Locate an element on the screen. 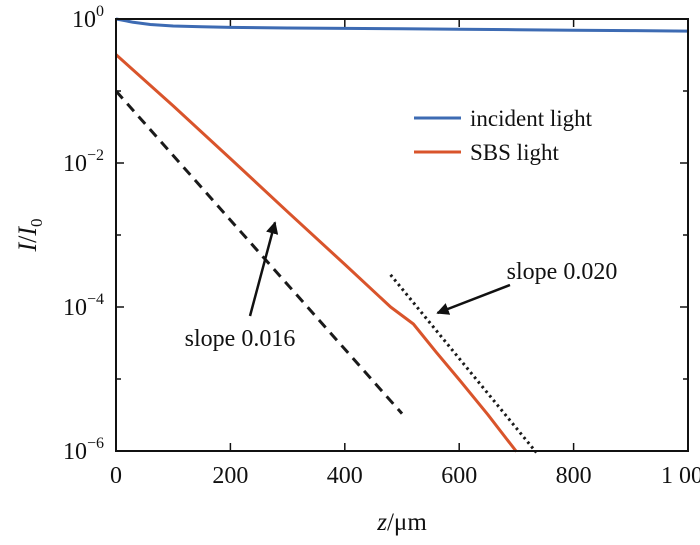 The width and height of the screenshot is (700, 545). x-axis-label: z/μm is located at coordinates (401, 522).